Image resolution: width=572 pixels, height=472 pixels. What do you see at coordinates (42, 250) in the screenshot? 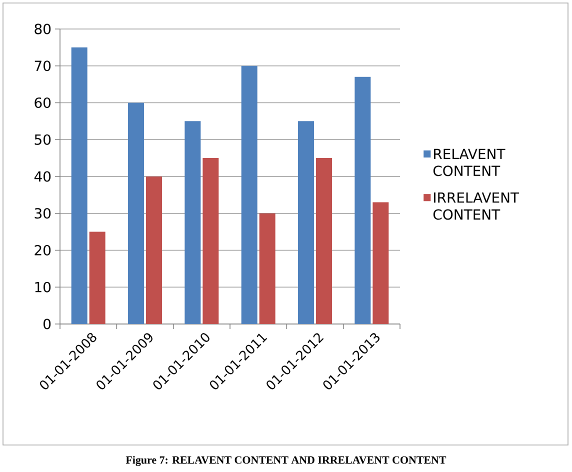
I see `y-tick-label: 20` at bounding box center [42, 250].